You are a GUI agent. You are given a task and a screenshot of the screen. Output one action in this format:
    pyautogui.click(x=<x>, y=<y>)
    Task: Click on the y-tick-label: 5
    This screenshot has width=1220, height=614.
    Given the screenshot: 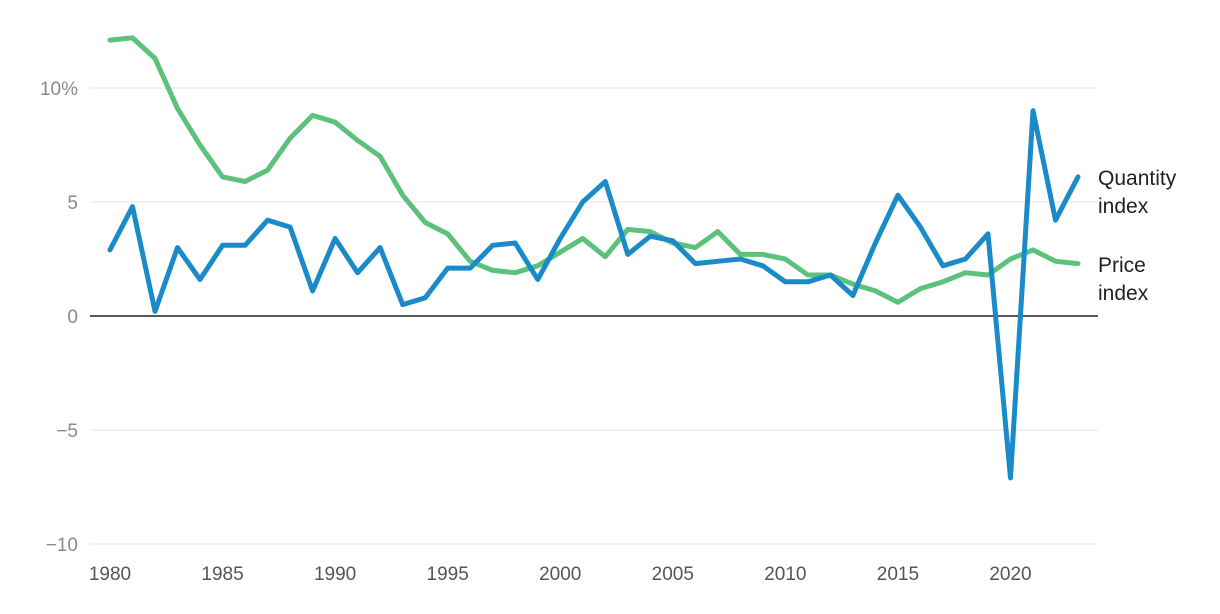 What is the action you would take?
    pyautogui.click(x=72, y=203)
    